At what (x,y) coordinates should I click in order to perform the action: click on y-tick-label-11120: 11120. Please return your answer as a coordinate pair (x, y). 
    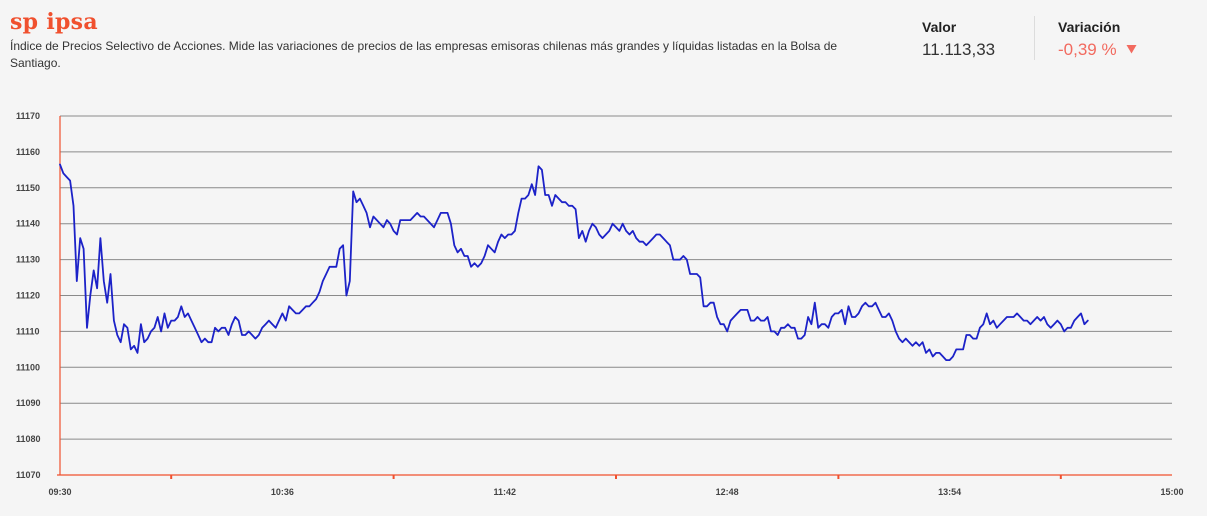
    Looking at the image, I should click on (28, 296).